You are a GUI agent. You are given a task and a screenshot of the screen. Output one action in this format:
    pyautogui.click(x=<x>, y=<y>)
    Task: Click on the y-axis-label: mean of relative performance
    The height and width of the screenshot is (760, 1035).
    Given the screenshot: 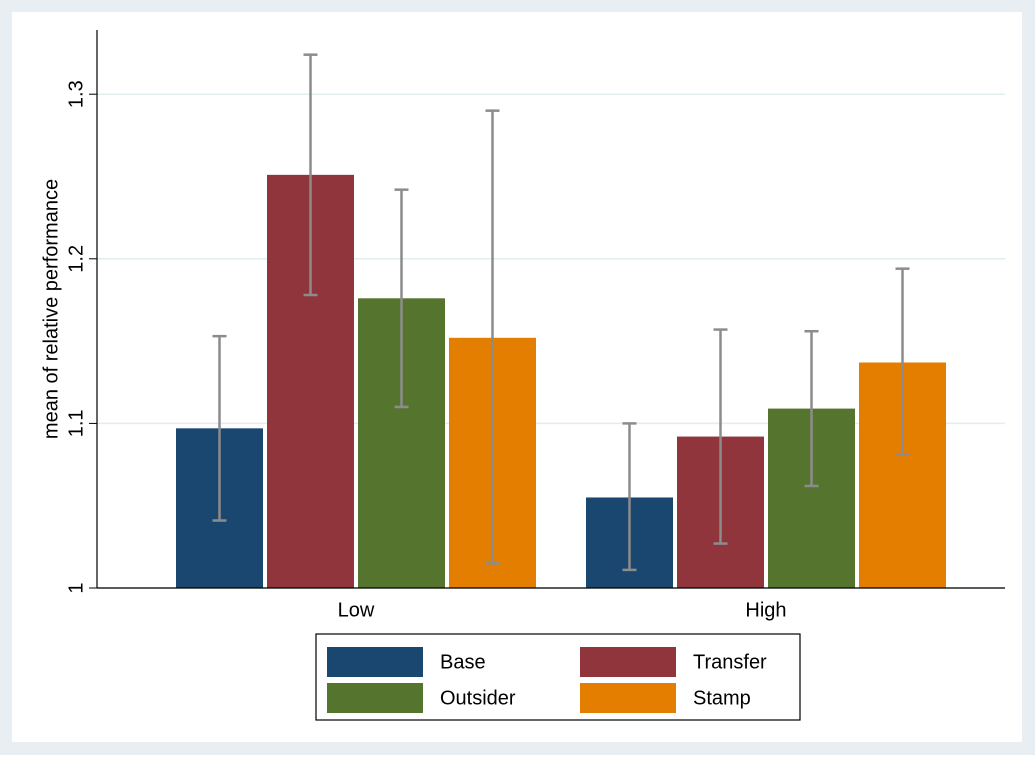 What is the action you would take?
    pyautogui.click(x=51, y=309)
    